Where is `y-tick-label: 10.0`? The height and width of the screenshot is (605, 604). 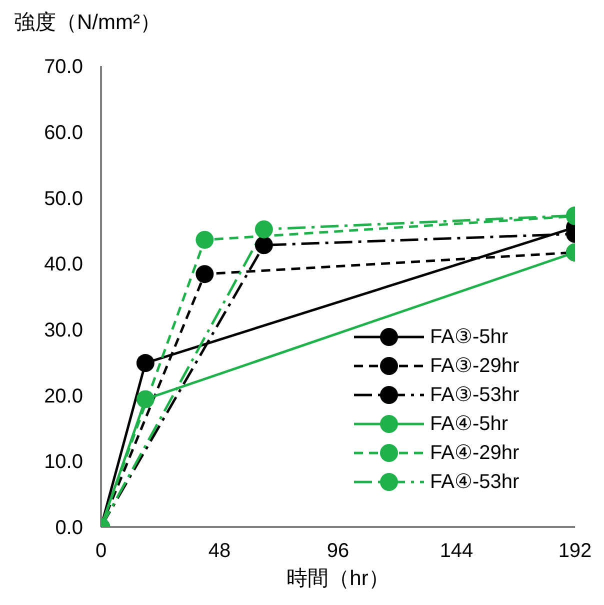 y-tick-label: 10.0 is located at coordinates (63, 462).